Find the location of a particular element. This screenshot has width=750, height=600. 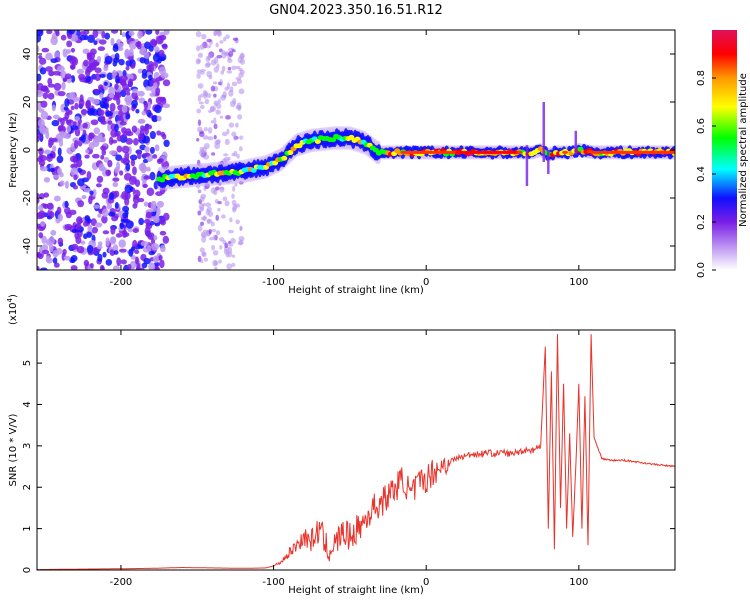

x-tick-label: -100 is located at coordinates (273, 582).